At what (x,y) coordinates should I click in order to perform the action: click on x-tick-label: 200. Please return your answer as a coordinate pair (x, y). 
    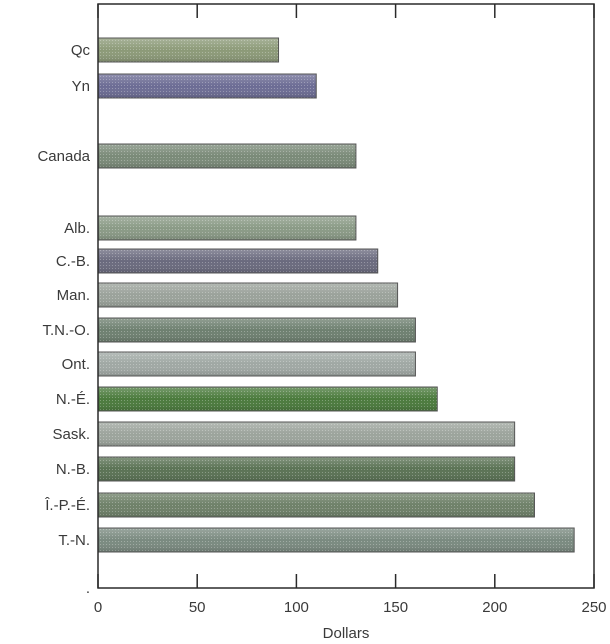
    Looking at the image, I should click on (494, 607).